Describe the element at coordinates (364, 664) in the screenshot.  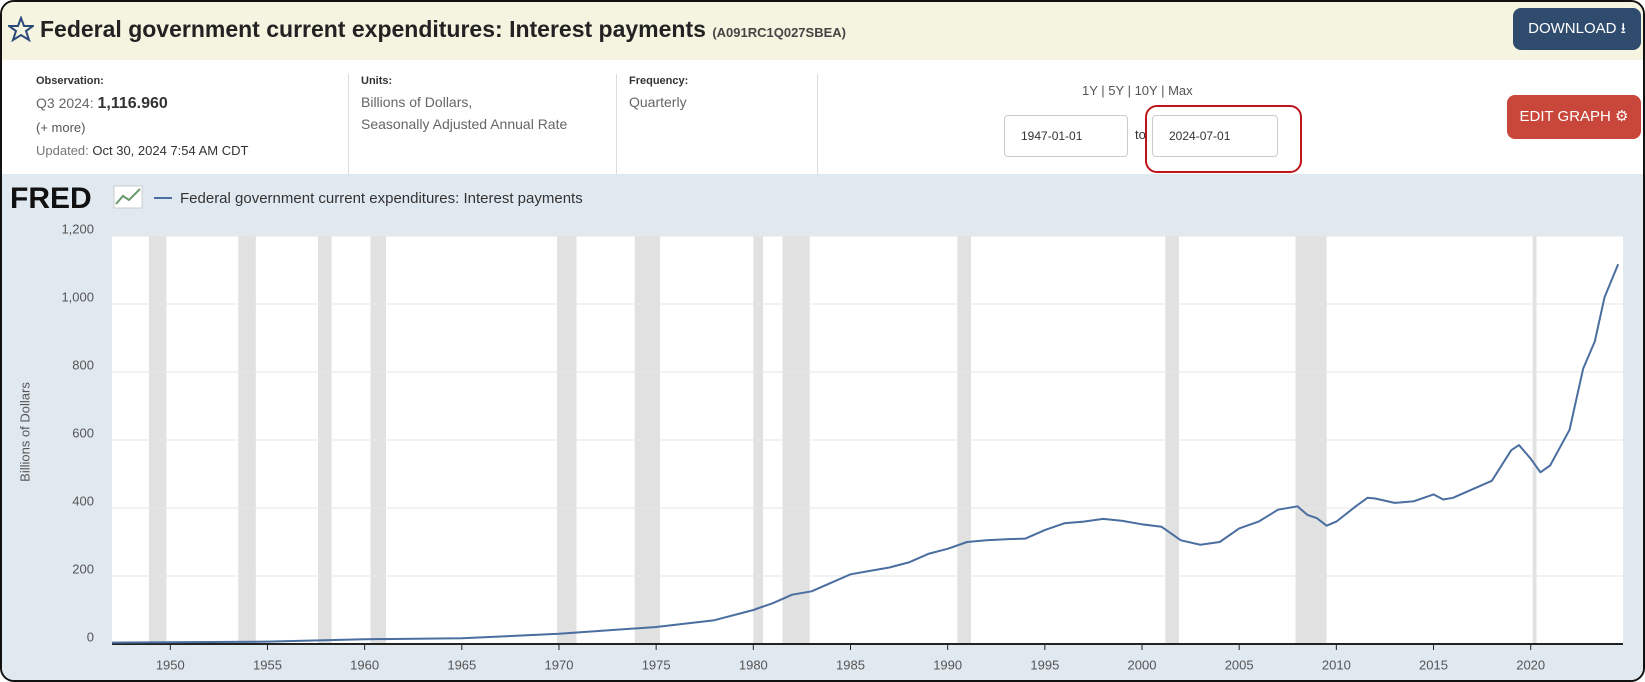
I see `x-tick-label: 1960` at that location.